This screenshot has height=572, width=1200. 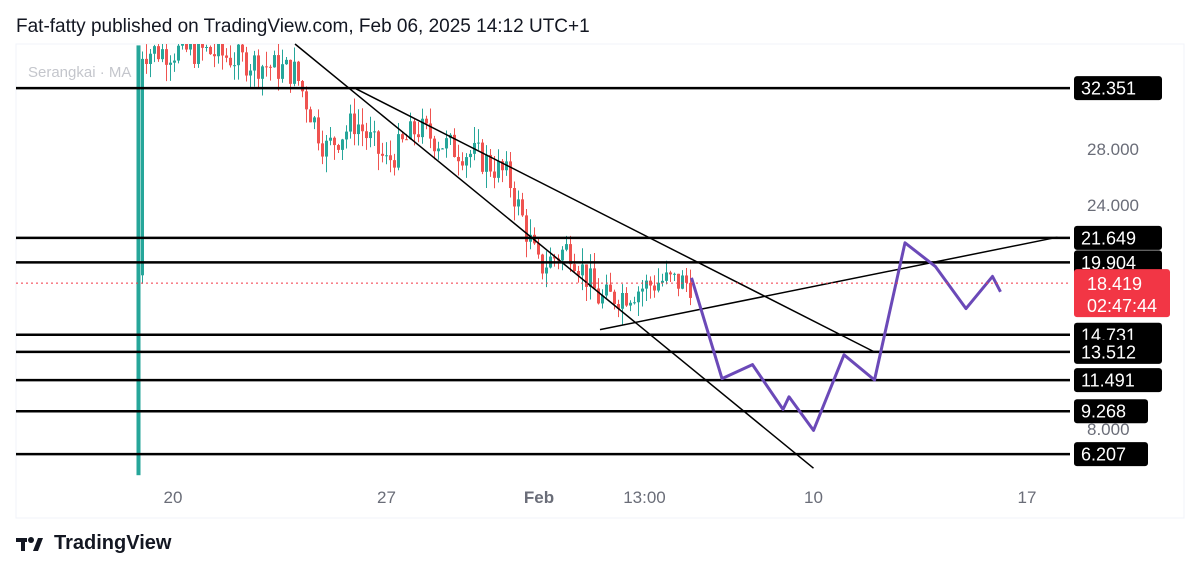 I want to click on level-label: 6.207, so click(x=1103, y=455).